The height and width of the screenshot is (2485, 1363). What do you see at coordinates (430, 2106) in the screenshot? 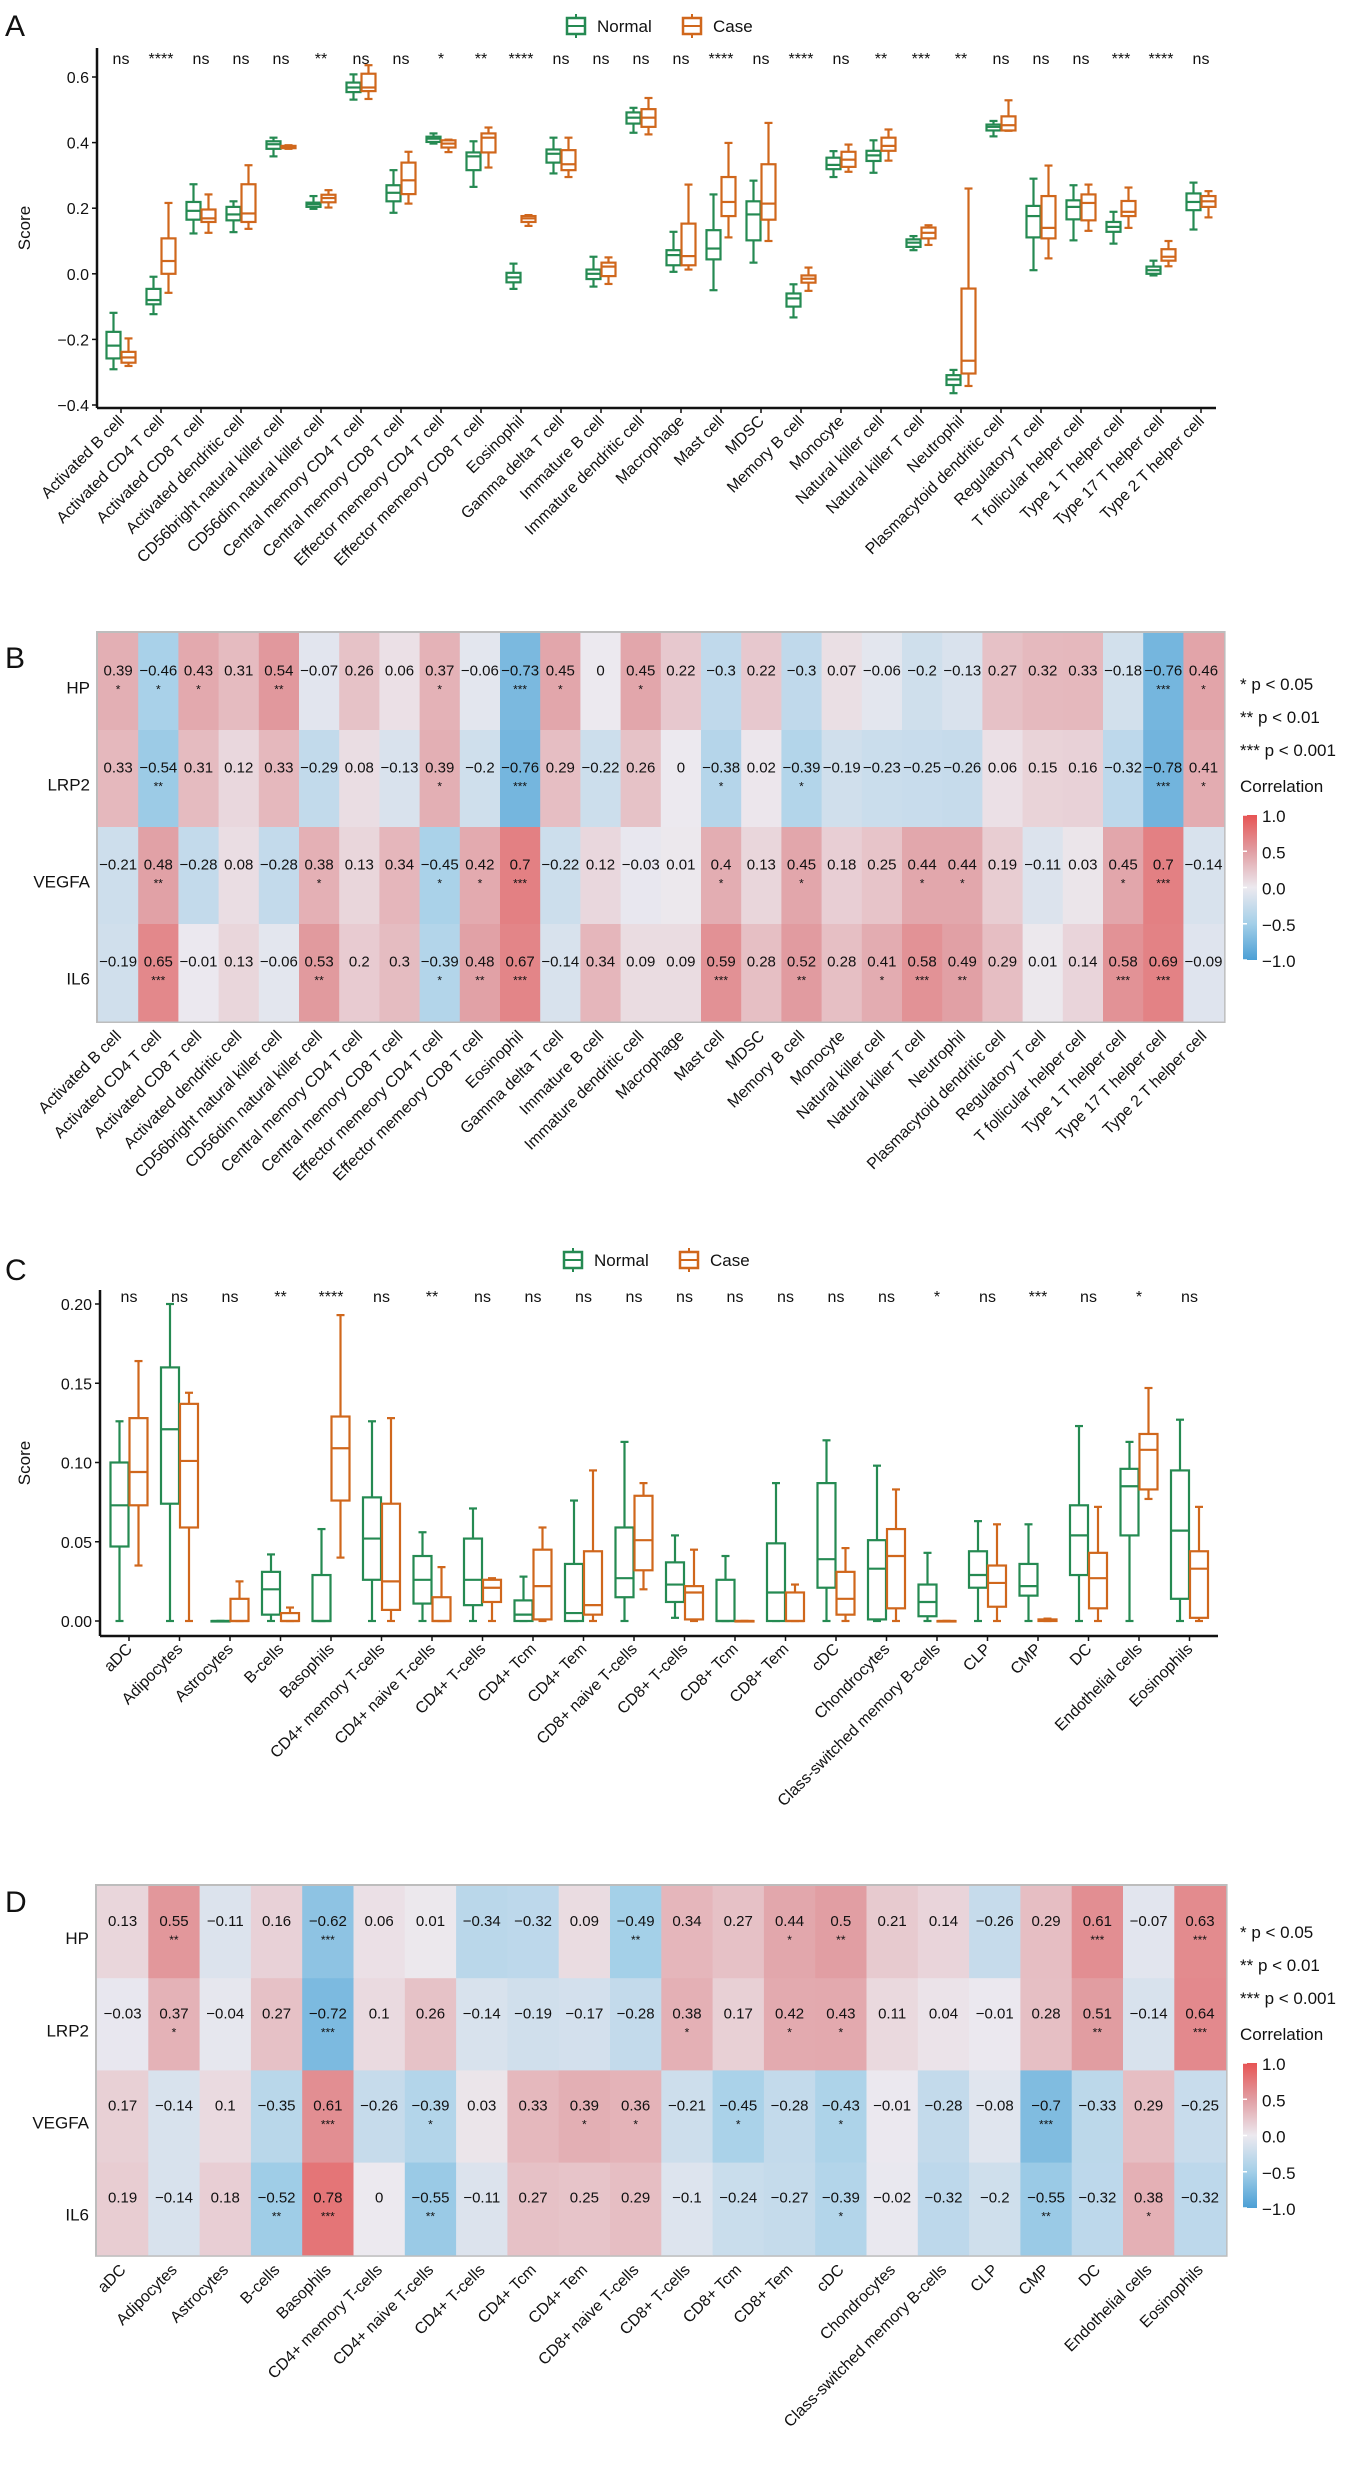
I see `cell-value: −0.39` at bounding box center [430, 2106].